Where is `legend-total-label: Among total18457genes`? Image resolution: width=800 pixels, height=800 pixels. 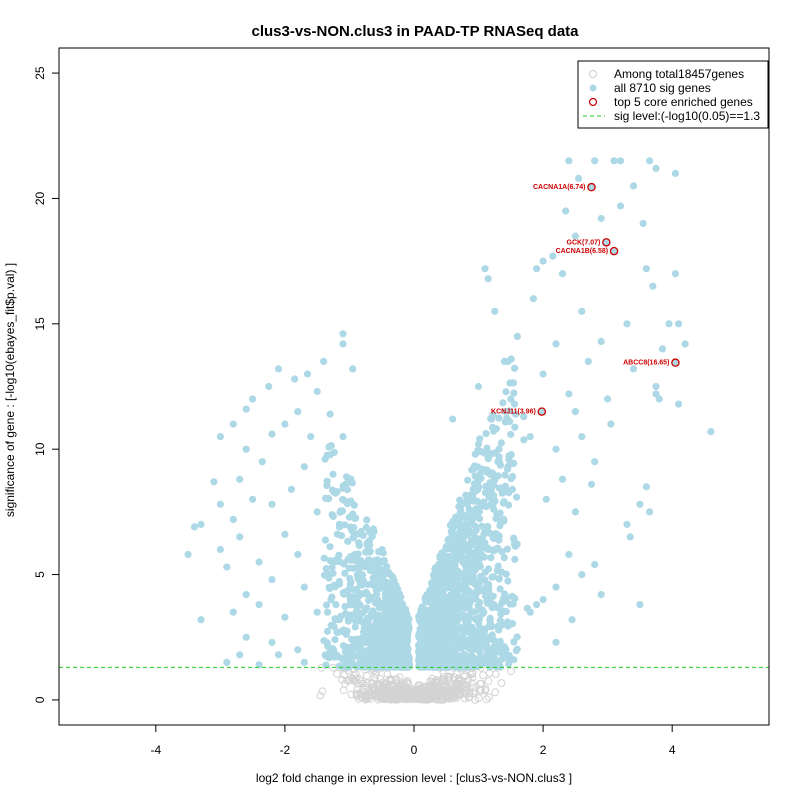 legend-total-label: Among total18457genes is located at coordinates (679, 74).